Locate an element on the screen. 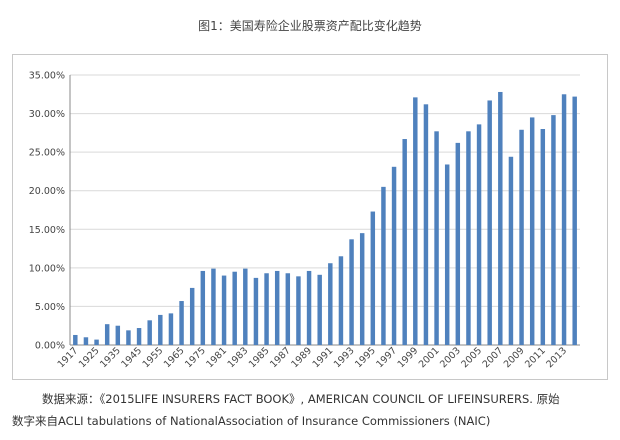  x-tick-label: 1985 is located at coordinates (259, 357).